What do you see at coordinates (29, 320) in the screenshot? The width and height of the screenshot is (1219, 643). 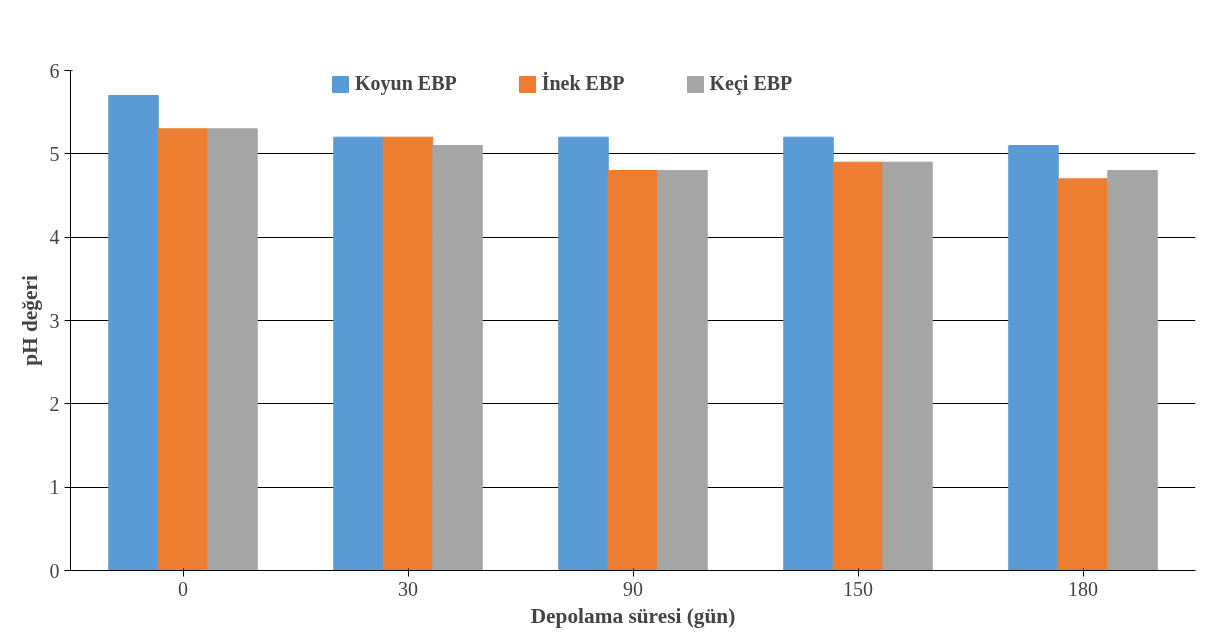 I see `y-axis-title: pH değeri` at bounding box center [29, 320].